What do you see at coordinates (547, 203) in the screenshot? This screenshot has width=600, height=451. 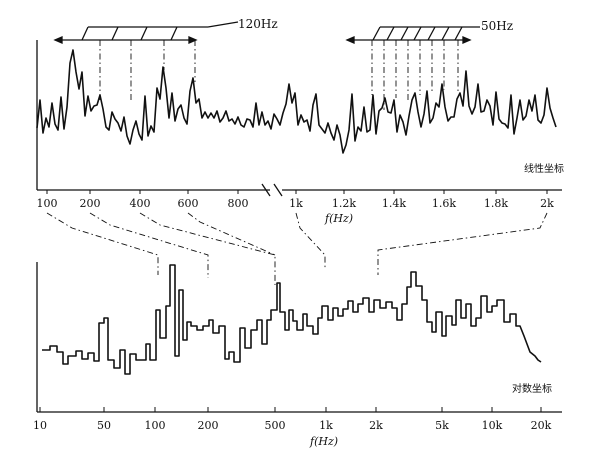 I see `top-tick-label: 2k` at bounding box center [547, 203].